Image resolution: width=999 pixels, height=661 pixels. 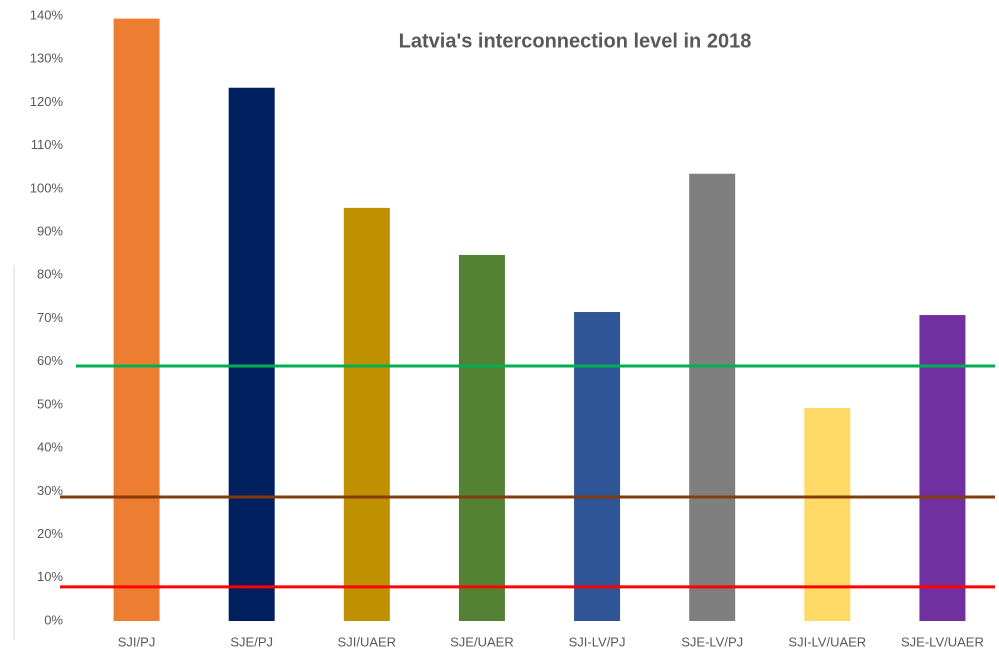 I want to click on y-tick-label: 90%, so click(x=50, y=231).